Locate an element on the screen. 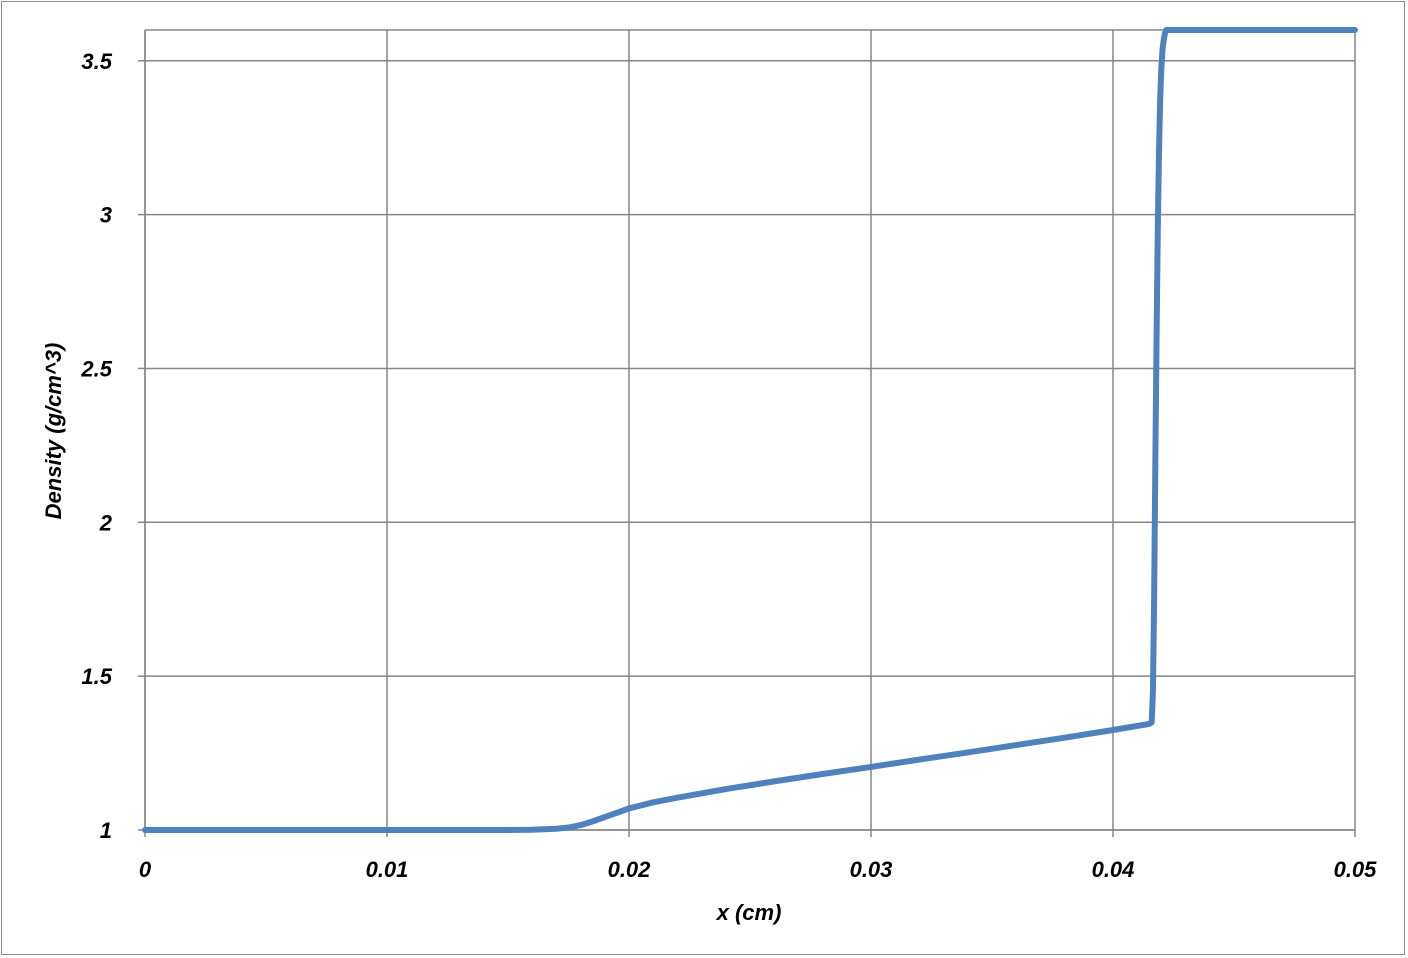 The image size is (1408, 958). y-tick-label: 3.5 is located at coordinates (96, 61).